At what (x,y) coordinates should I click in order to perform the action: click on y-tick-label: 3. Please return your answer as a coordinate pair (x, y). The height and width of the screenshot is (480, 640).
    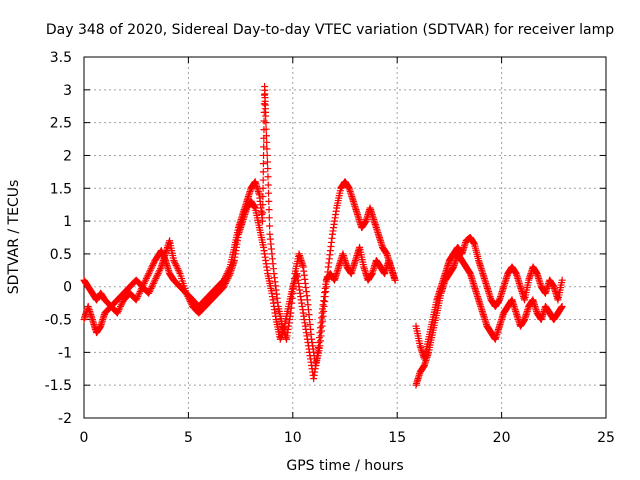
    Looking at the image, I should click on (67, 91).